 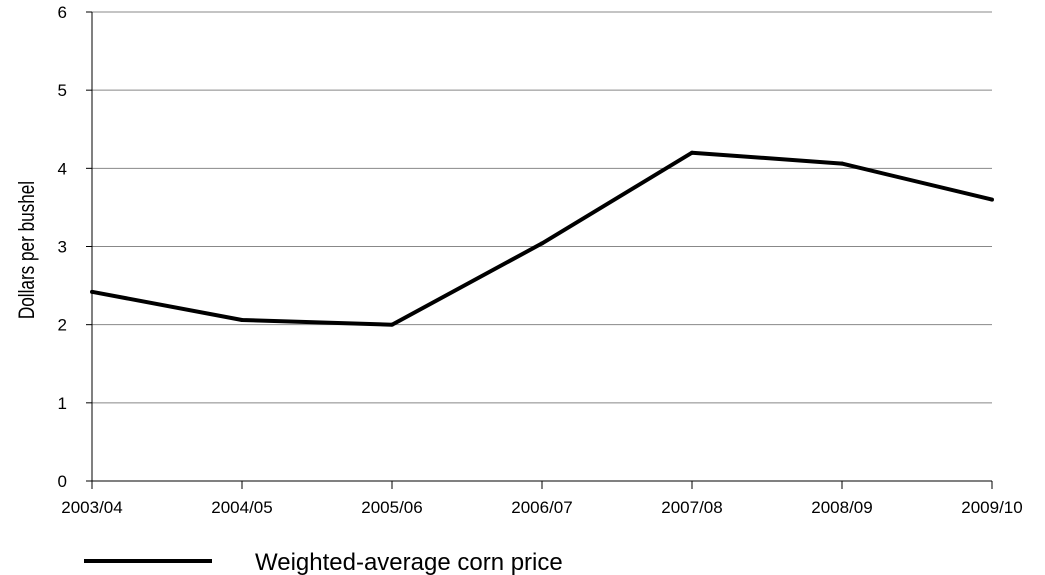 What do you see at coordinates (91, 507) in the screenshot?
I see `x-tick-label: 2003/04` at bounding box center [91, 507].